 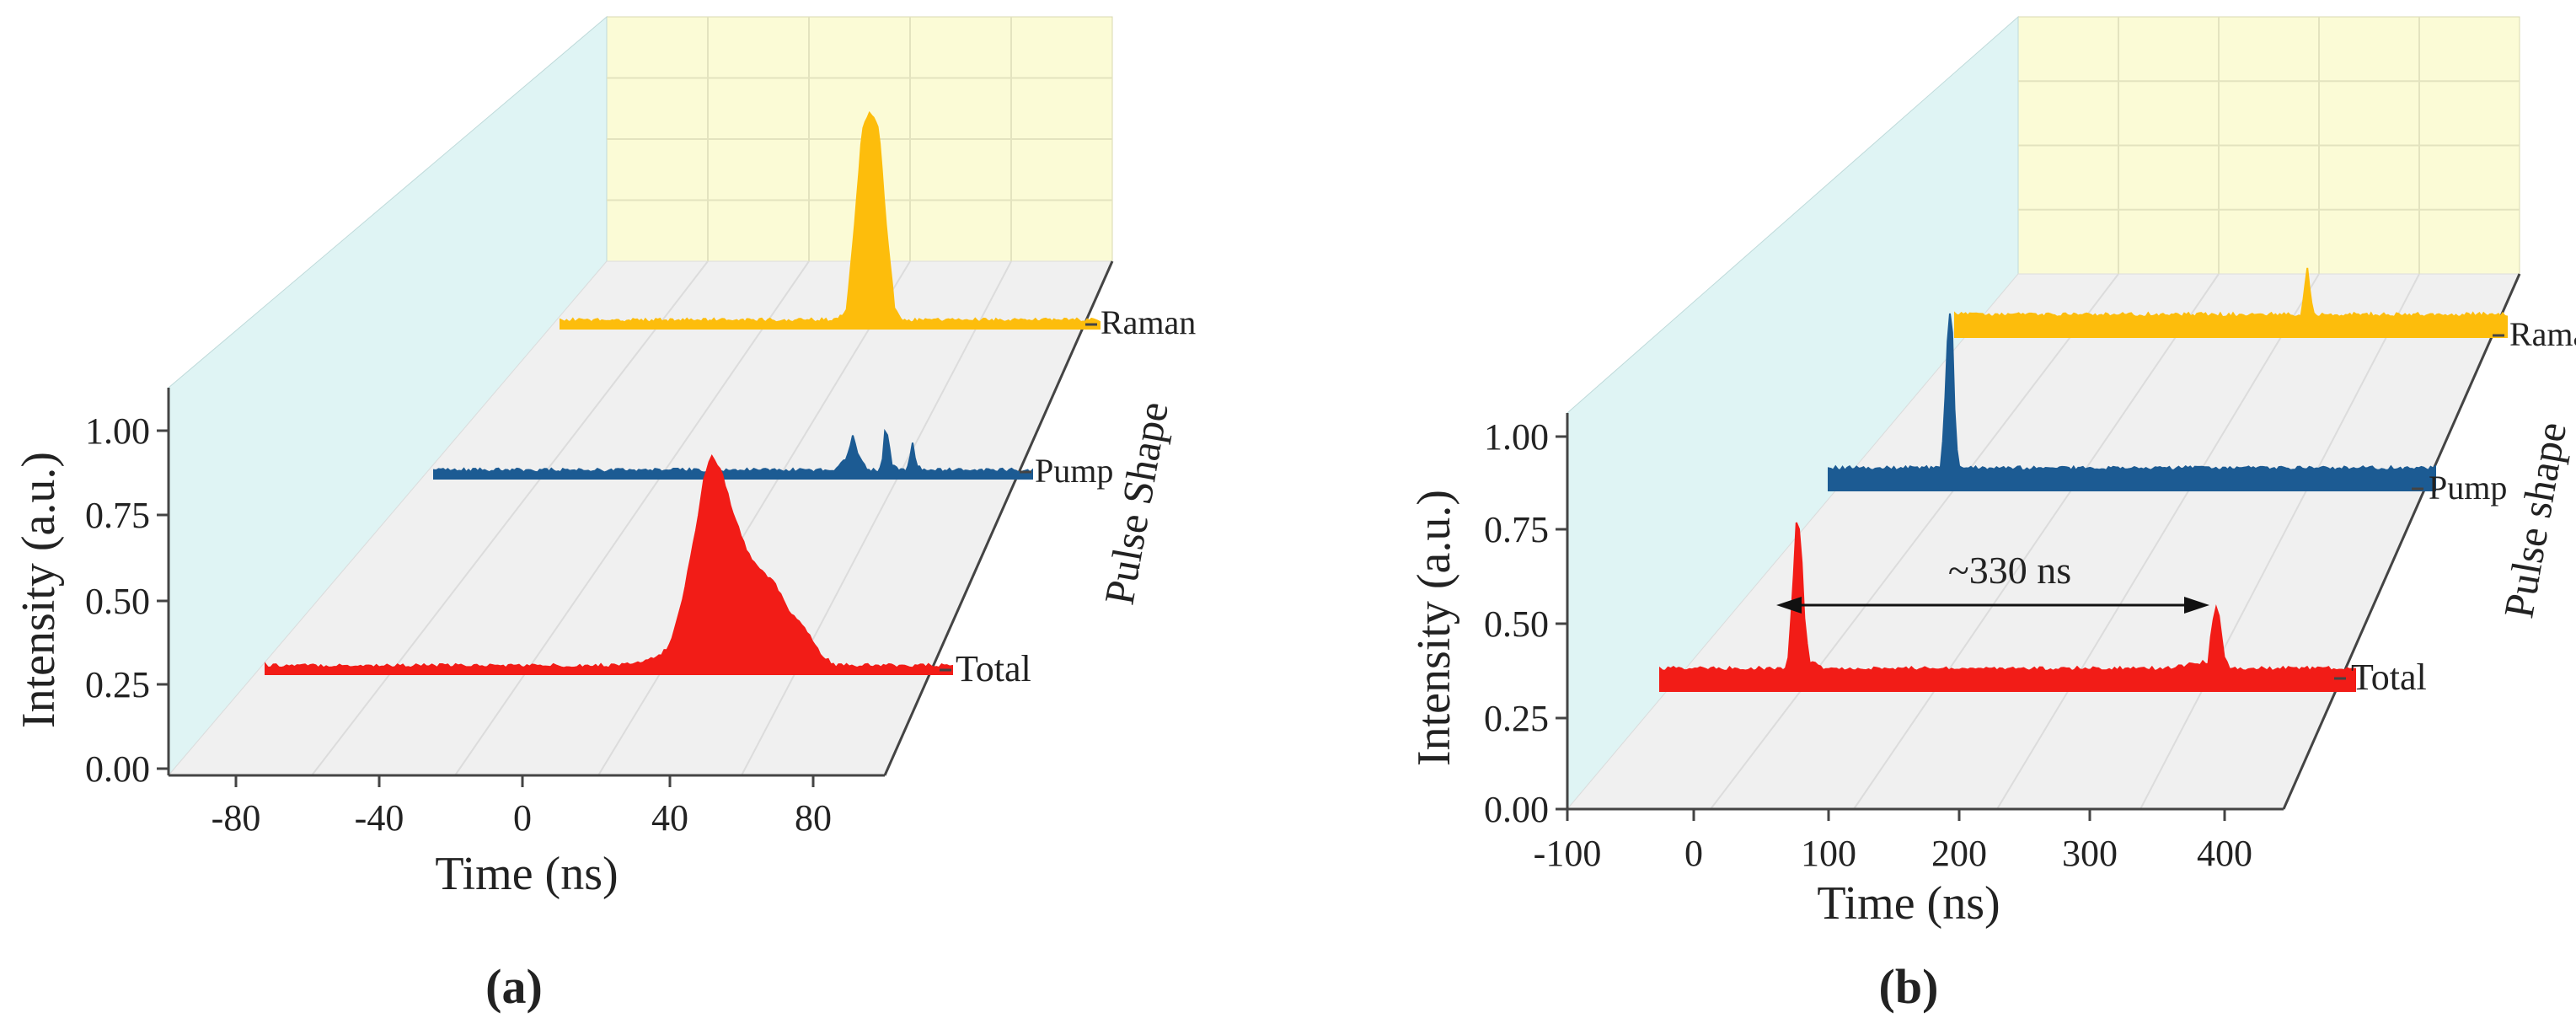 I want to click on panel-a-depth-label-pump: Pump, so click(x=1074, y=471).